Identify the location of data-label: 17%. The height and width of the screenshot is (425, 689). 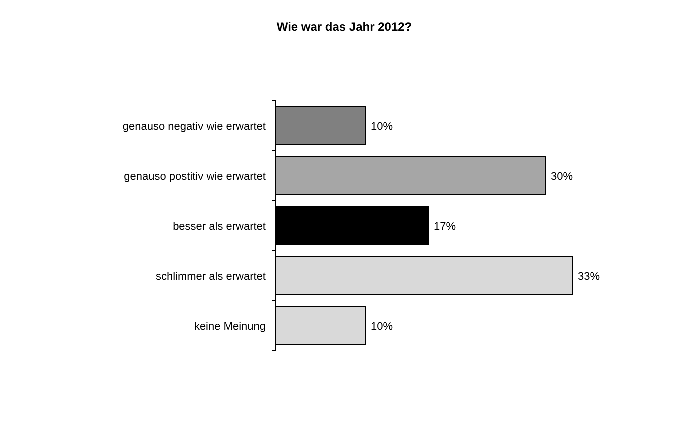
(445, 226).